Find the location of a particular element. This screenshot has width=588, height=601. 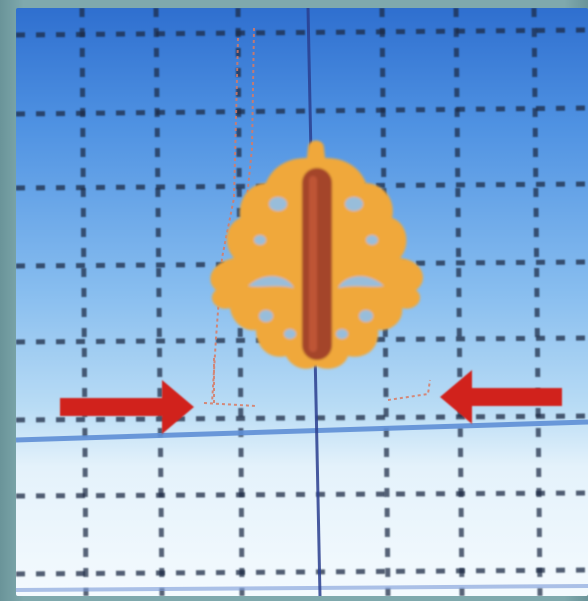

ornate-hinge-part is located at coordinates (316, 254).